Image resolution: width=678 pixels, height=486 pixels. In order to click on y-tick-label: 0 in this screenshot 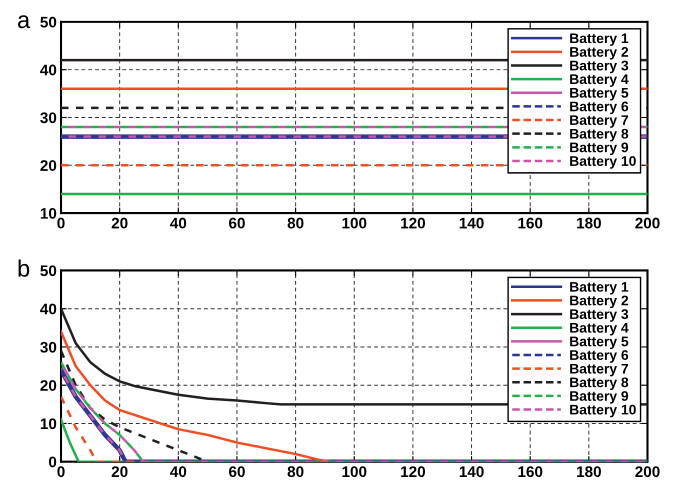, I will do `click(52, 462)`.